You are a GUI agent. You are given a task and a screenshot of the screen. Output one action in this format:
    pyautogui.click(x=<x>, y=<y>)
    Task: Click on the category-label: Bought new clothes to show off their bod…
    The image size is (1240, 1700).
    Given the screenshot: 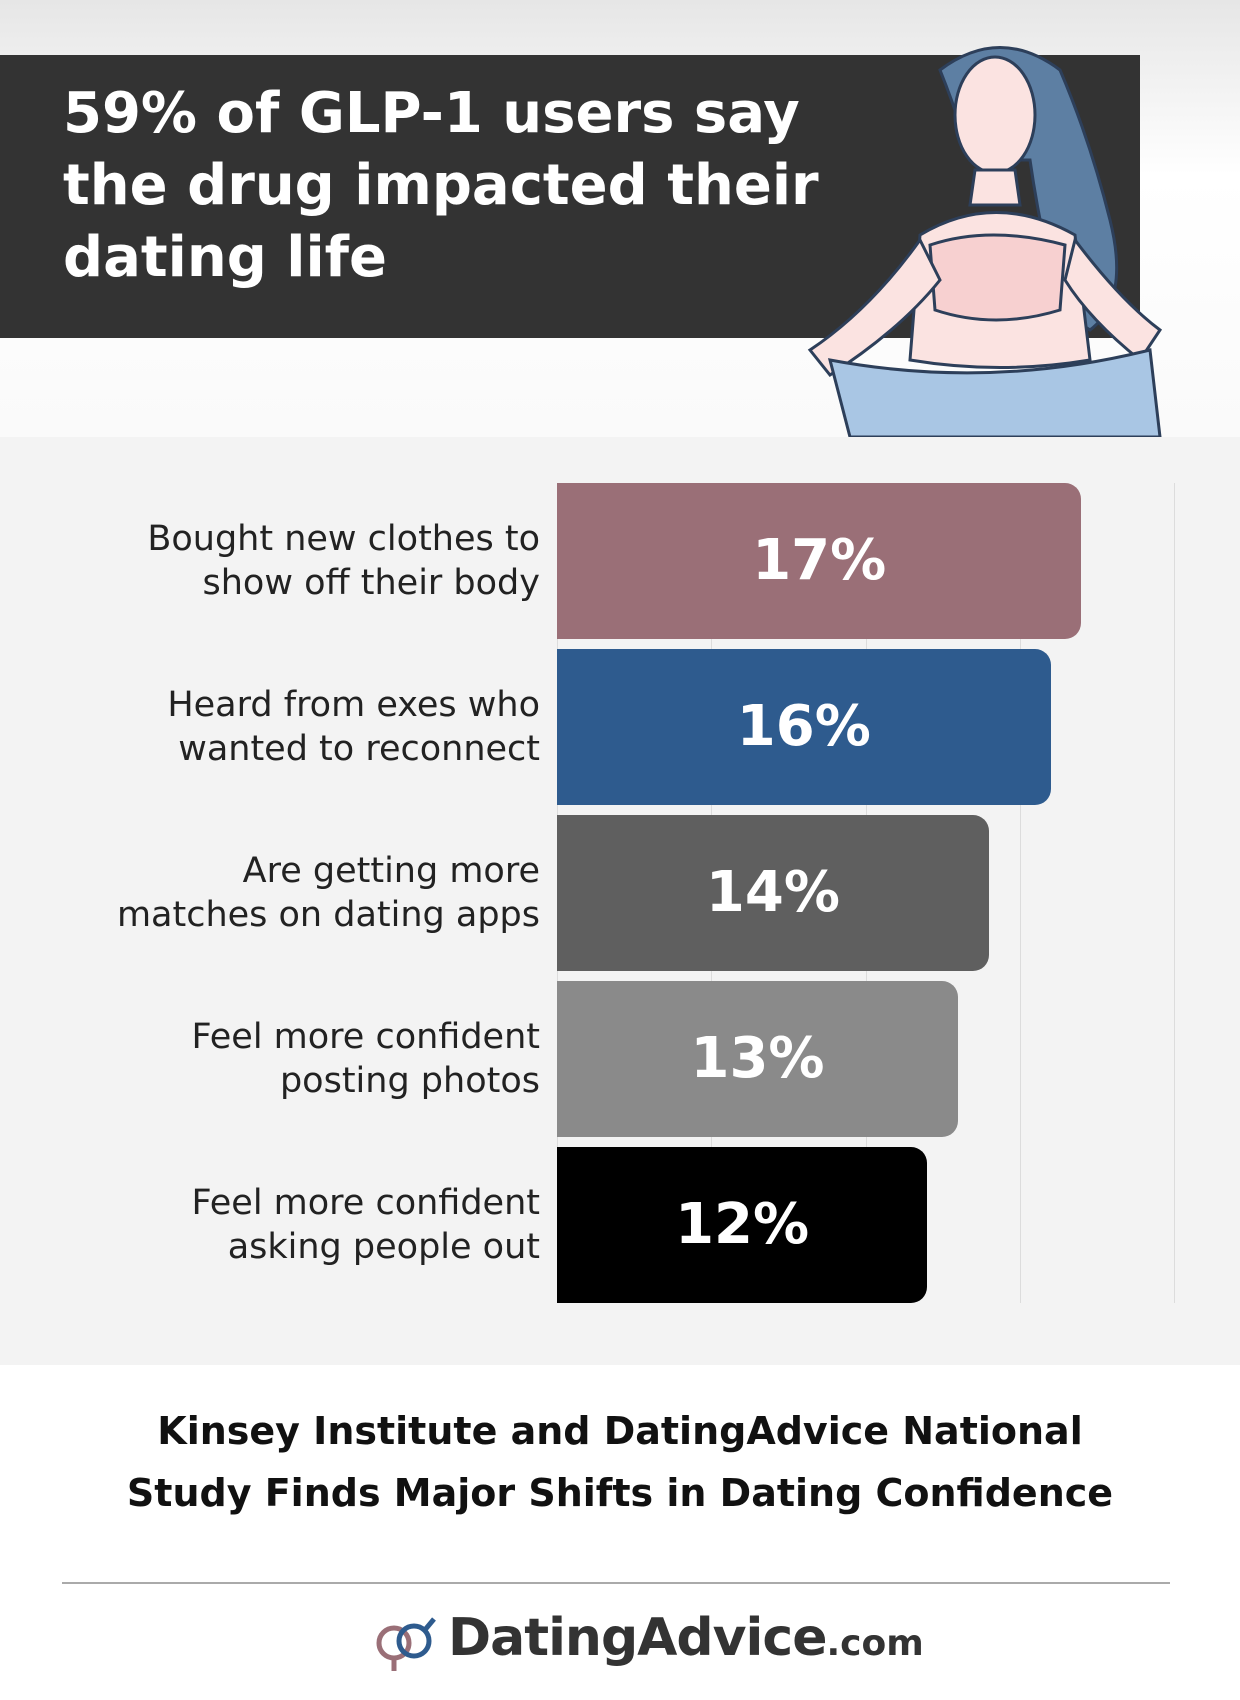 What is the action you would take?
    pyautogui.click(x=343, y=561)
    